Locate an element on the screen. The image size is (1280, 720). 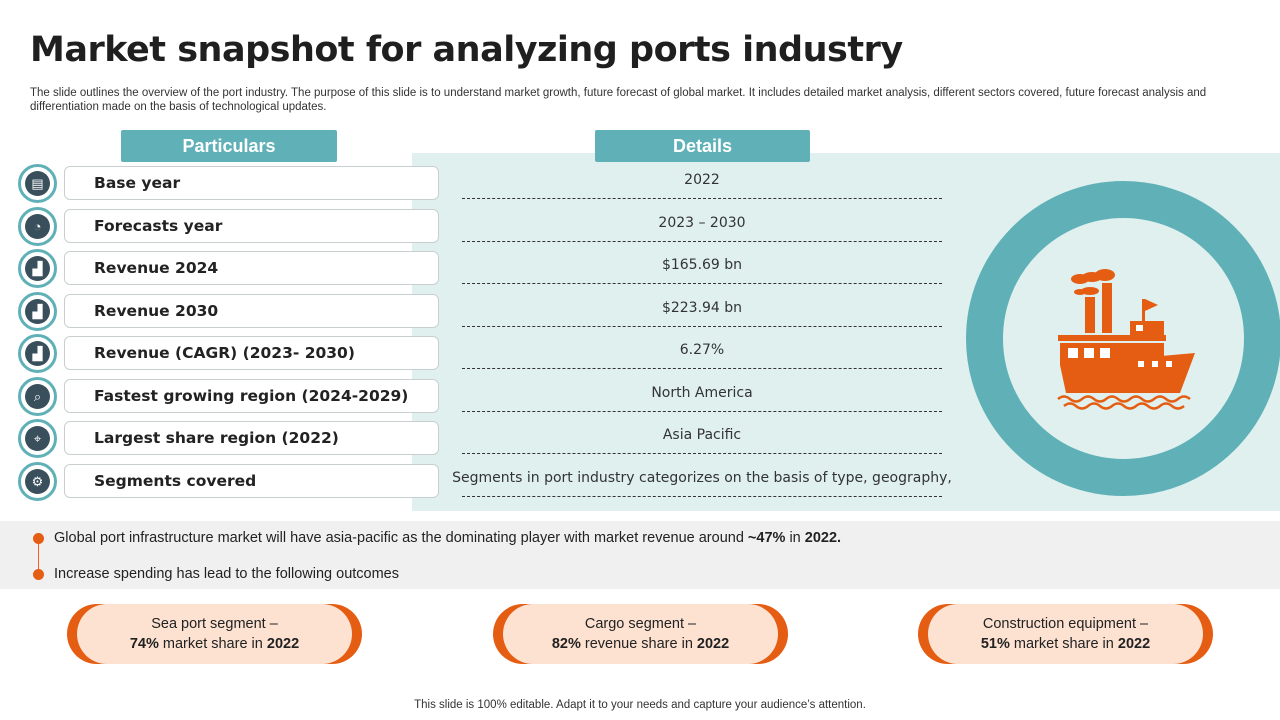
table-row: ▤ Base year 2022 is located at coordinates (640, 183).